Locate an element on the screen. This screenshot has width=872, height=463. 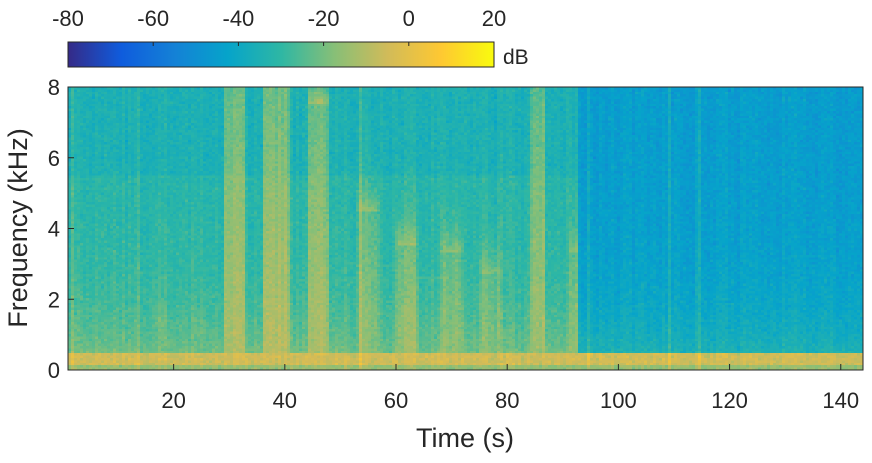
y-axis-label: Frequency (kHz) is located at coordinates (18, 228).